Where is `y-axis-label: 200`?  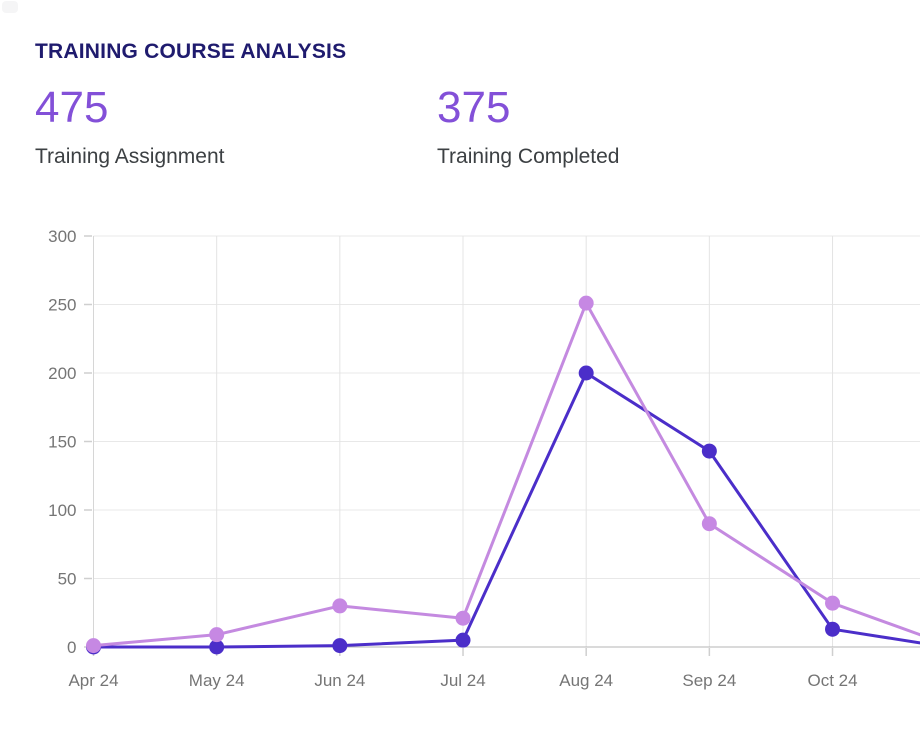
y-axis-label: 200 is located at coordinates (62, 373).